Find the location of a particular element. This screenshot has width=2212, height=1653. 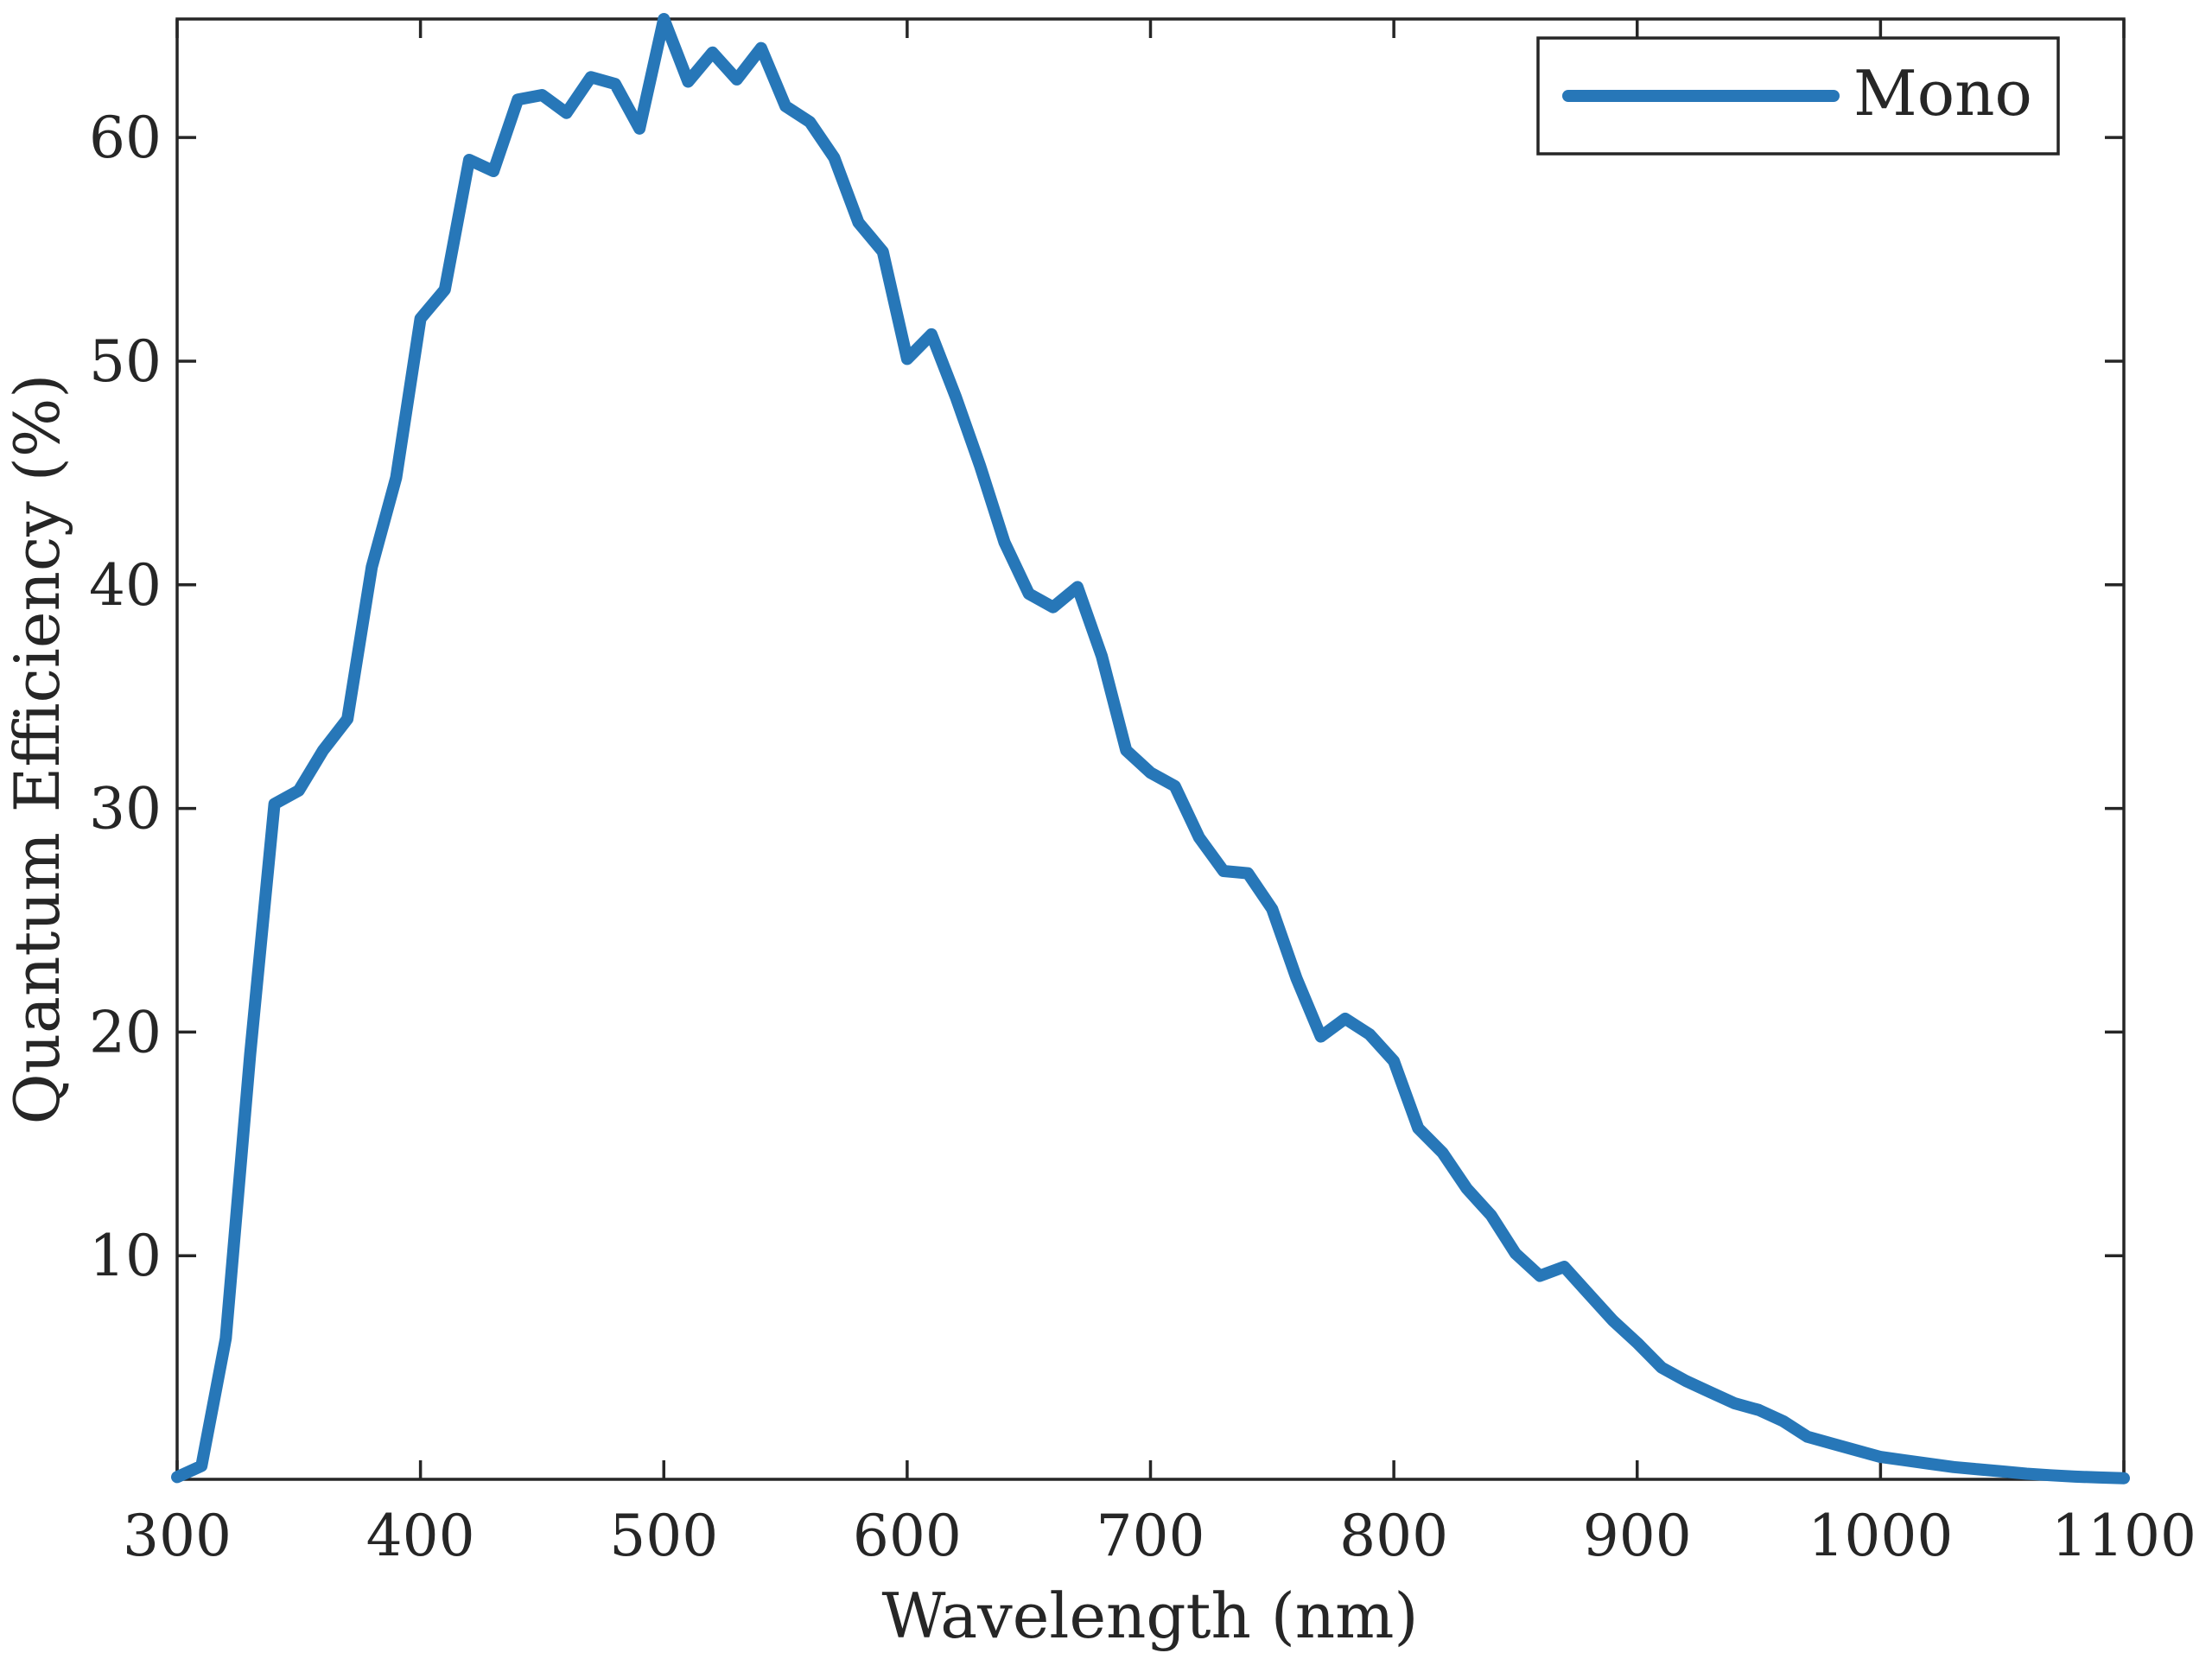

x-tick-label: 300 is located at coordinates (177, 1536).